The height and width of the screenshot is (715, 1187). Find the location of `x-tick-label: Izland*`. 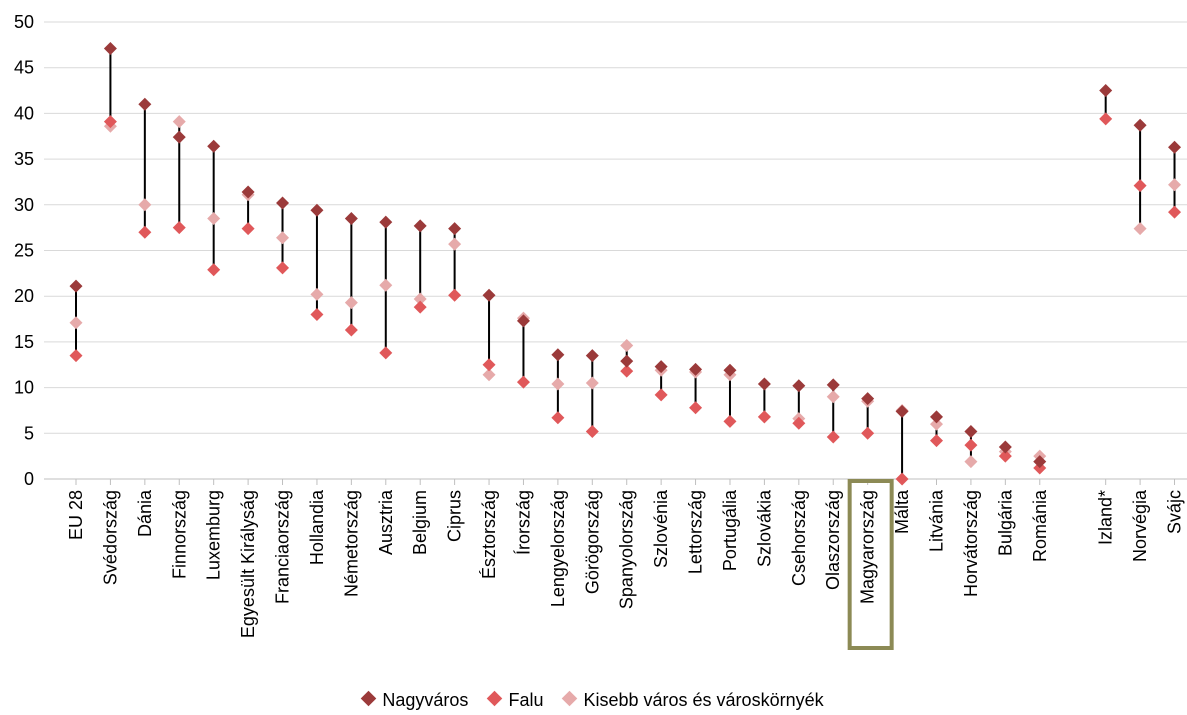

x-tick-label: Izland* is located at coordinates (1106, 517).